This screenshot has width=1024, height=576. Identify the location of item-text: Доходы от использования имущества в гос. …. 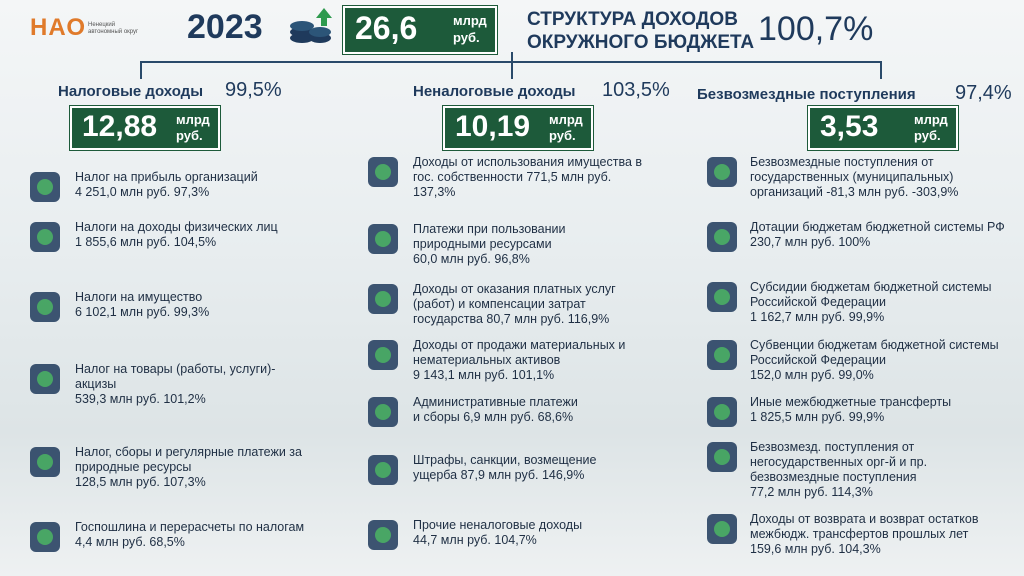
(550, 177).